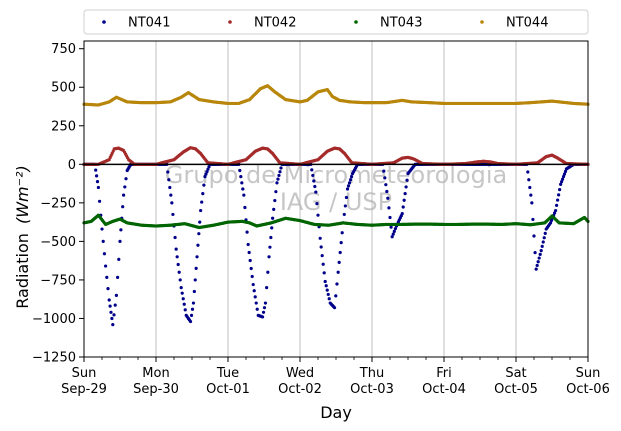 This screenshot has height=431, width=621. Describe the element at coordinates (444, 389) in the screenshot. I see `x-tick-label-date: Oct-04` at that location.